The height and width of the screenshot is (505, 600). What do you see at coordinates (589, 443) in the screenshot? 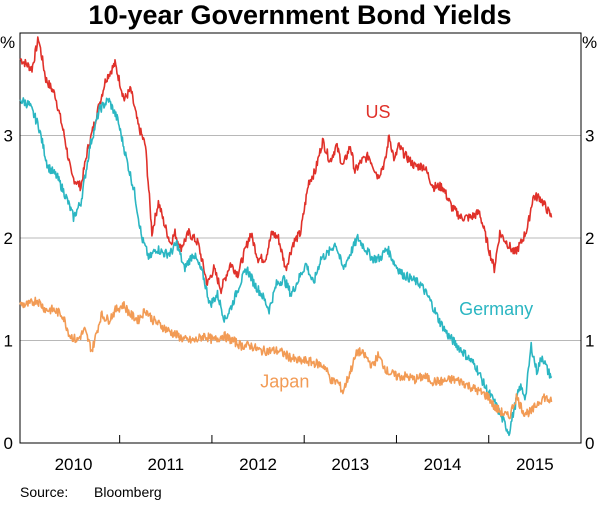
I see `y-tick-label-right: 0` at bounding box center [589, 443].